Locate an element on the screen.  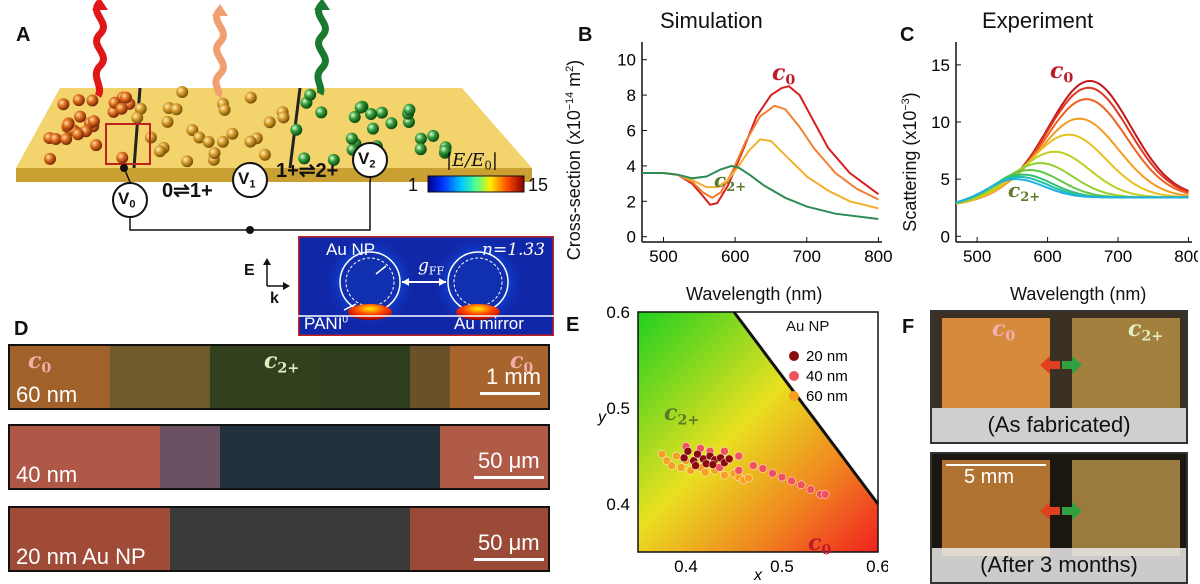
photo-scale-label: 5 mm is located at coordinates (989, 477).